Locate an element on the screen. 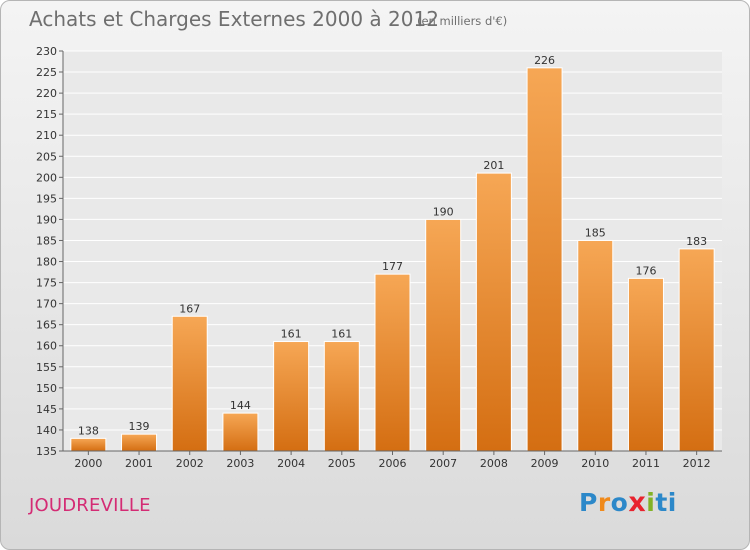 This screenshot has width=750, height=550. x-tick-label: 2000 is located at coordinates (88, 463).